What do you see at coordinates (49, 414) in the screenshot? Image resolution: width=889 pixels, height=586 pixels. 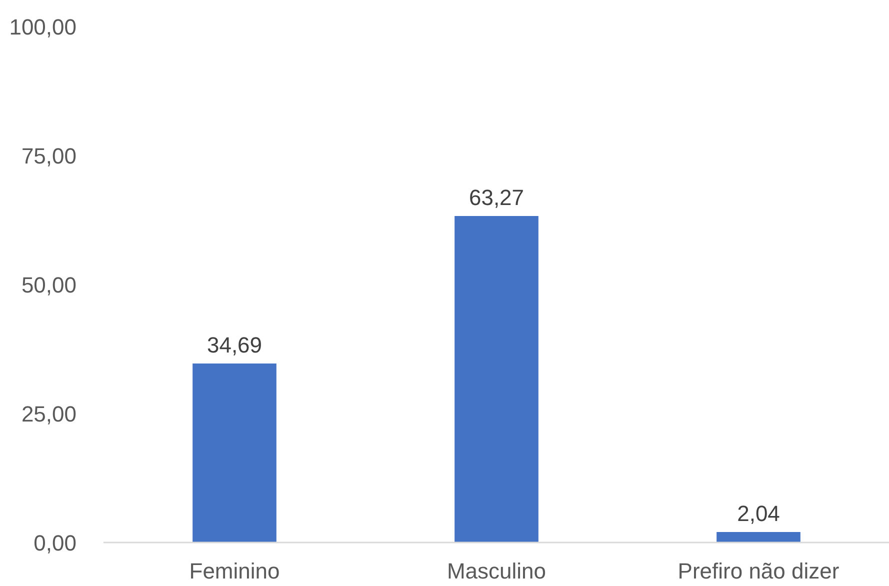 I see `y-tick-label: 25,00` at bounding box center [49, 414].